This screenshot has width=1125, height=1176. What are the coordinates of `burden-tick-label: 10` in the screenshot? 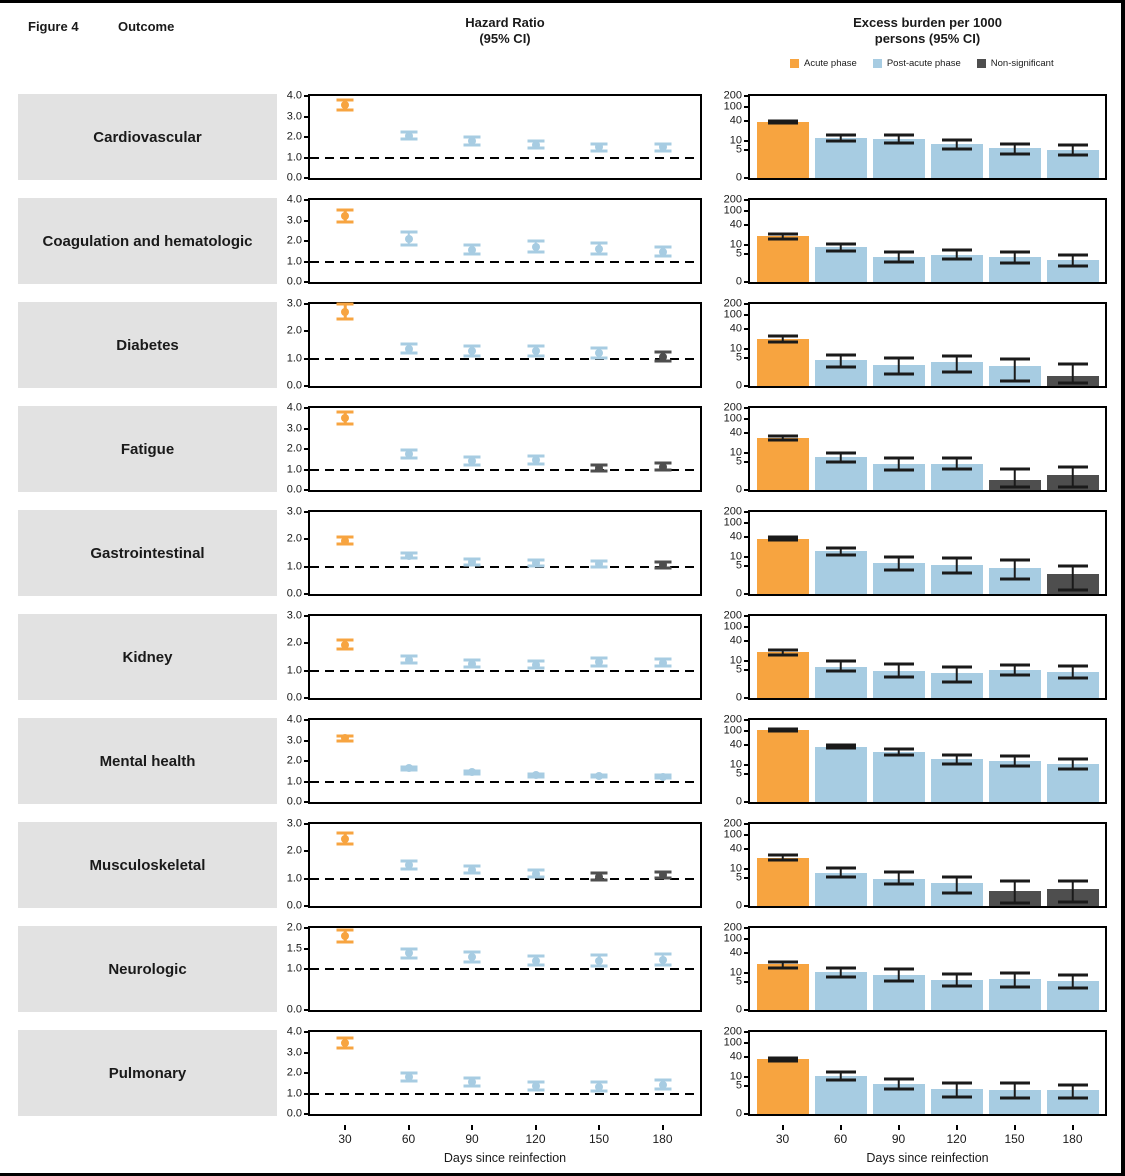 It's located at (735, 244).